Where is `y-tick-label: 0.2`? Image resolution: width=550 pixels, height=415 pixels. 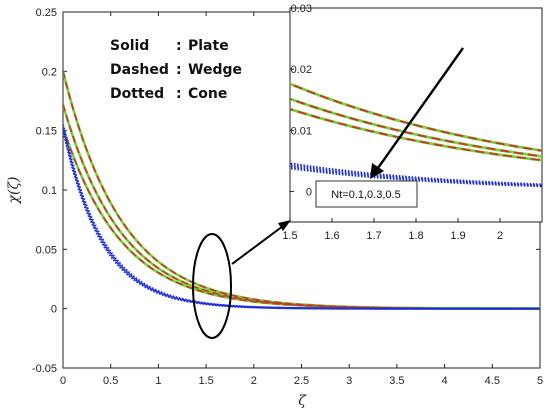 y-tick-label: 0.2 is located at coordinates (49, 72).